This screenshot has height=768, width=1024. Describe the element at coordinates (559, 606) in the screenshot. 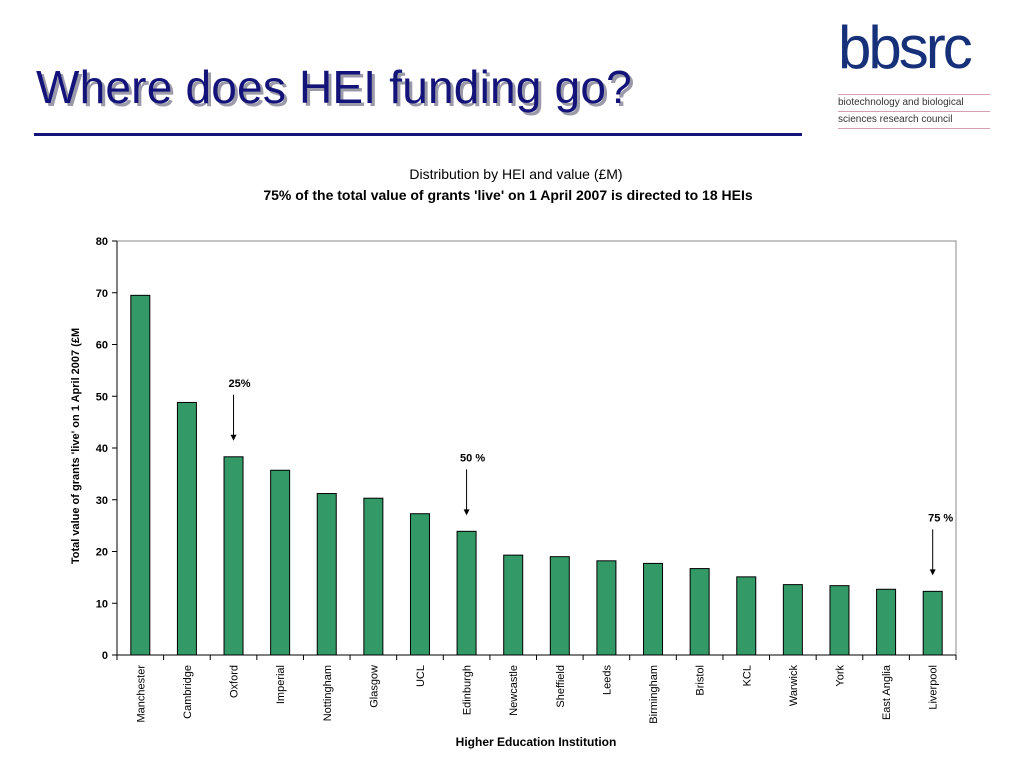

I see `bar-sheffield` at that location.